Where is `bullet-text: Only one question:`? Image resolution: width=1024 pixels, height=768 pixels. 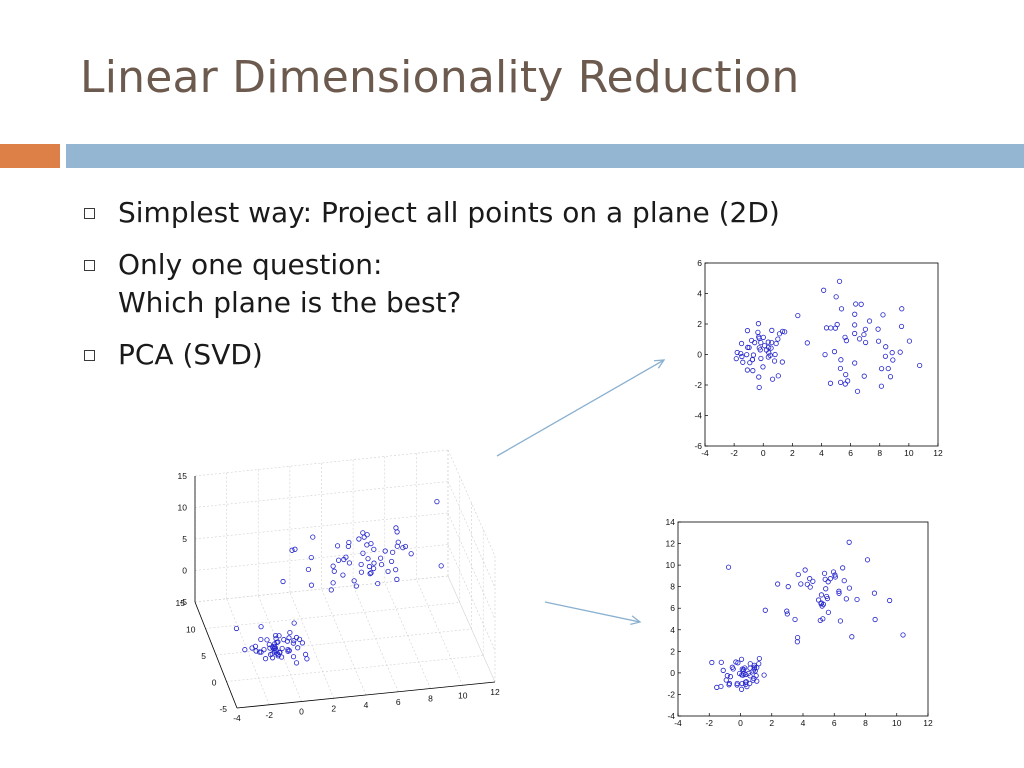
bullet-text: Only one question: is located at coordinates (250, 264).